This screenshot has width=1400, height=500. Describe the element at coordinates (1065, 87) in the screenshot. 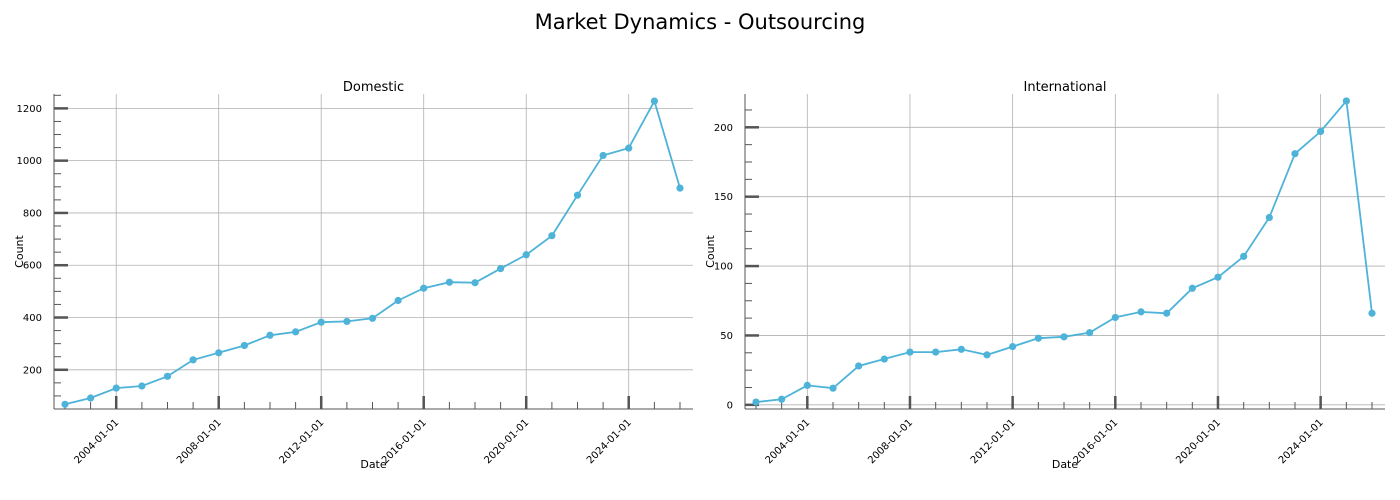

I see `chart-title: International` at that location.